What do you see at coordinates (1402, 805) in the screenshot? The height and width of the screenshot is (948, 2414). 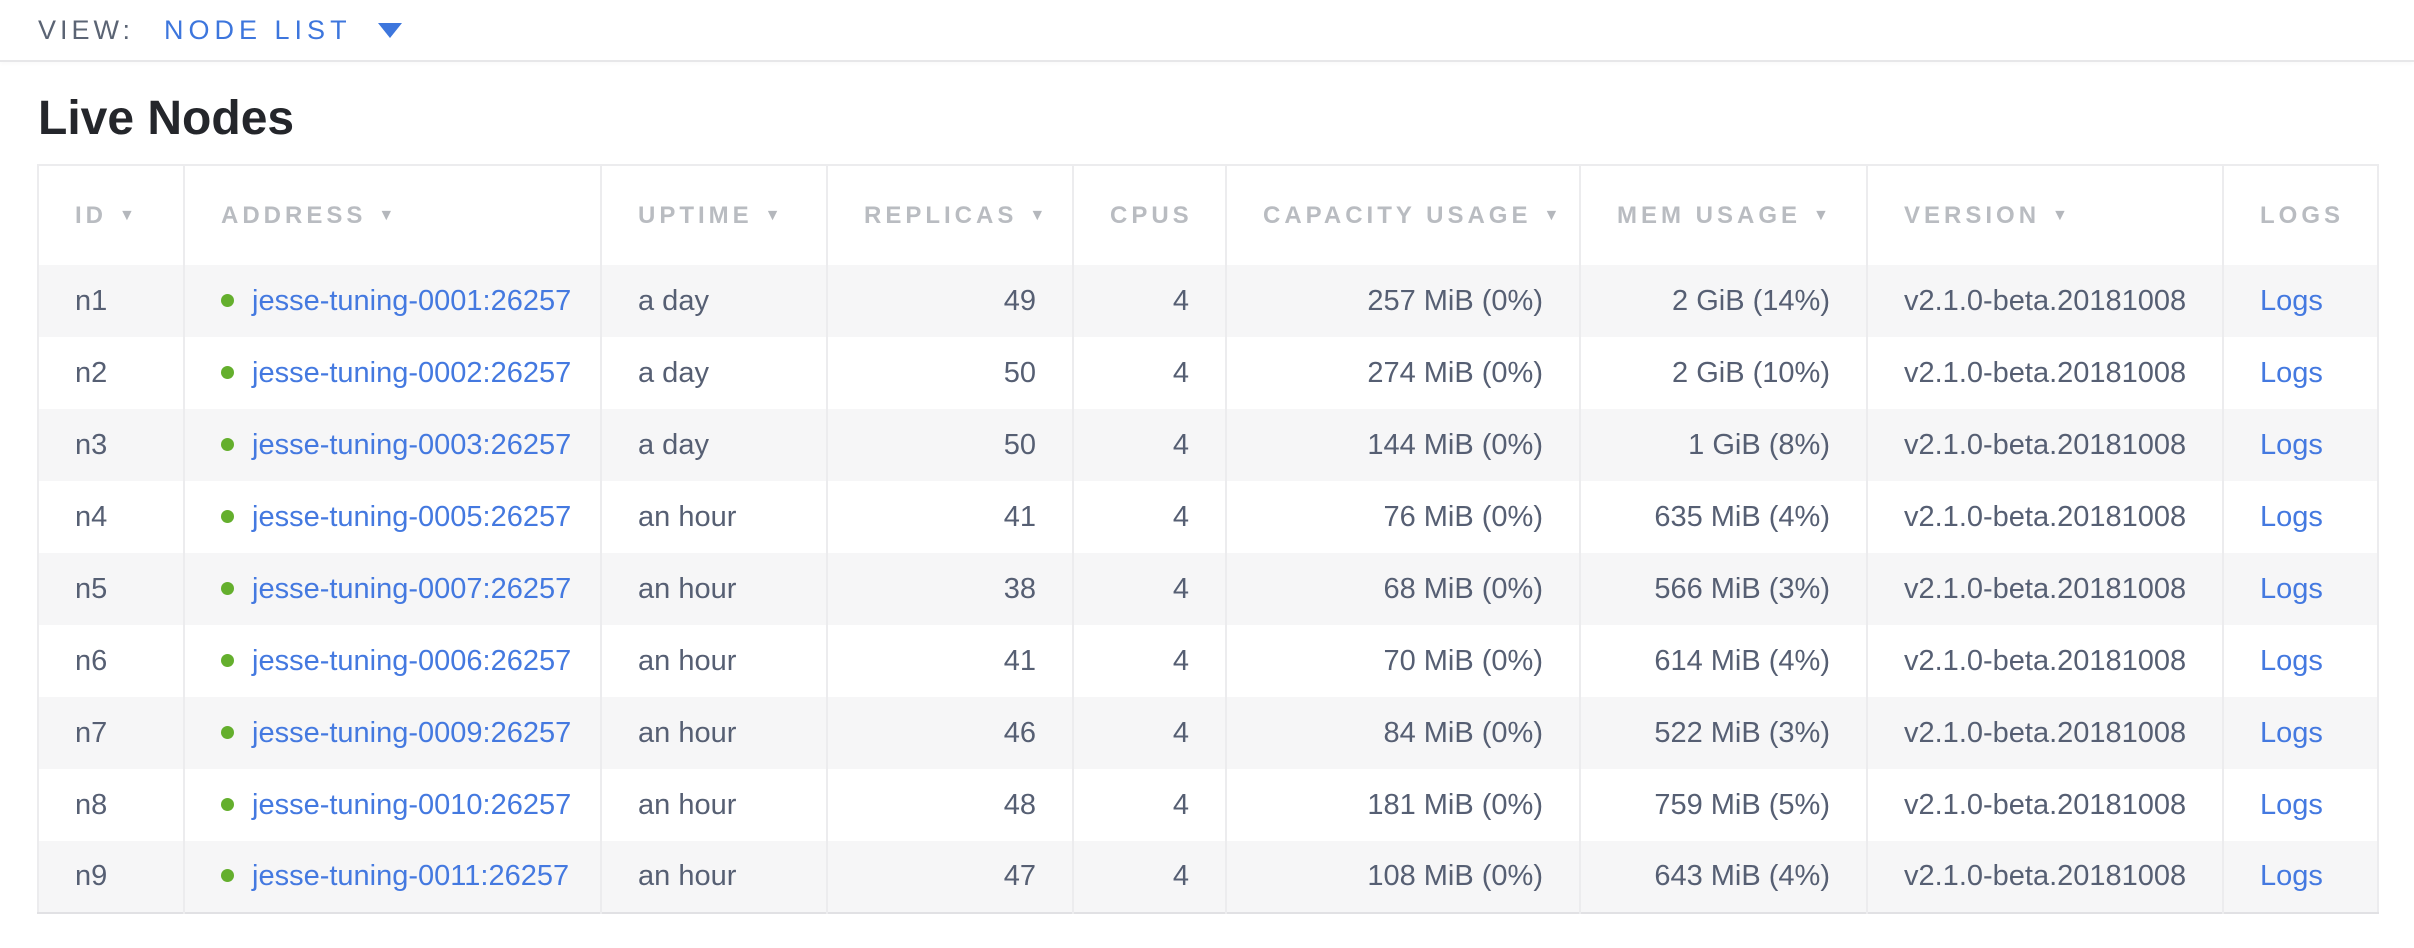 I see `cell-capacity: 181 MiB (0%)` at bounding box center [1402, 805].